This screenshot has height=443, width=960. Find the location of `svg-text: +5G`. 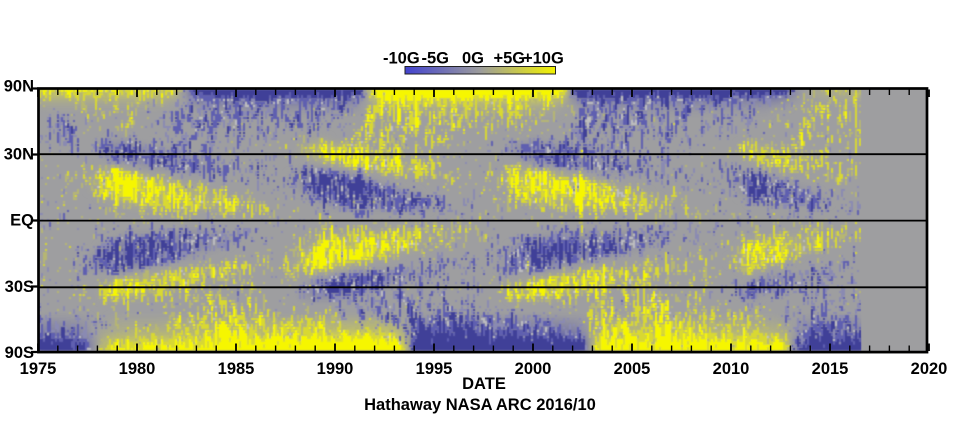

svg-text: +5G is located at coordinates (510, 59).